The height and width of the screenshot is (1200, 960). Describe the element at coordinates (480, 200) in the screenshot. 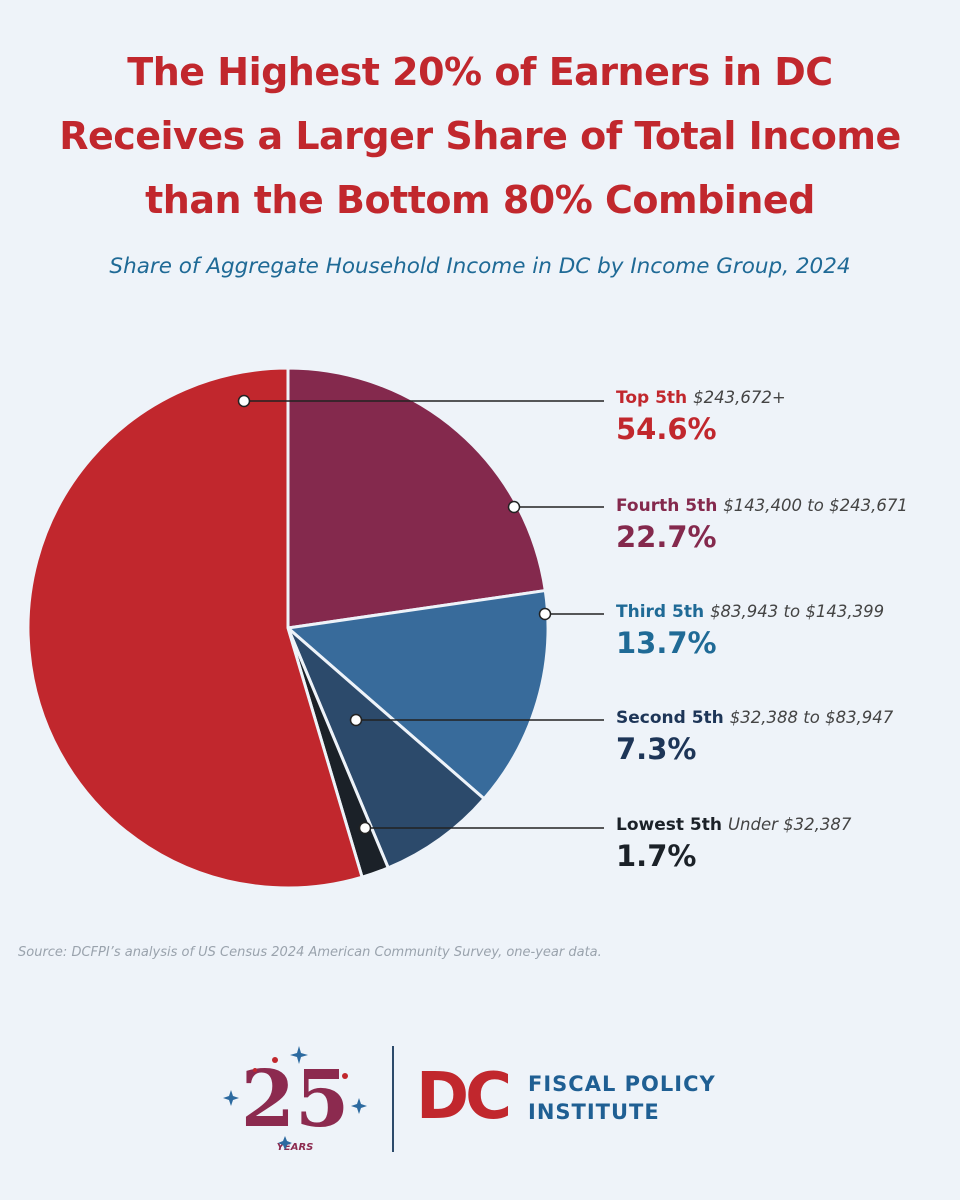

I see `title-line: than the Bottom 80% Combined` at that location.